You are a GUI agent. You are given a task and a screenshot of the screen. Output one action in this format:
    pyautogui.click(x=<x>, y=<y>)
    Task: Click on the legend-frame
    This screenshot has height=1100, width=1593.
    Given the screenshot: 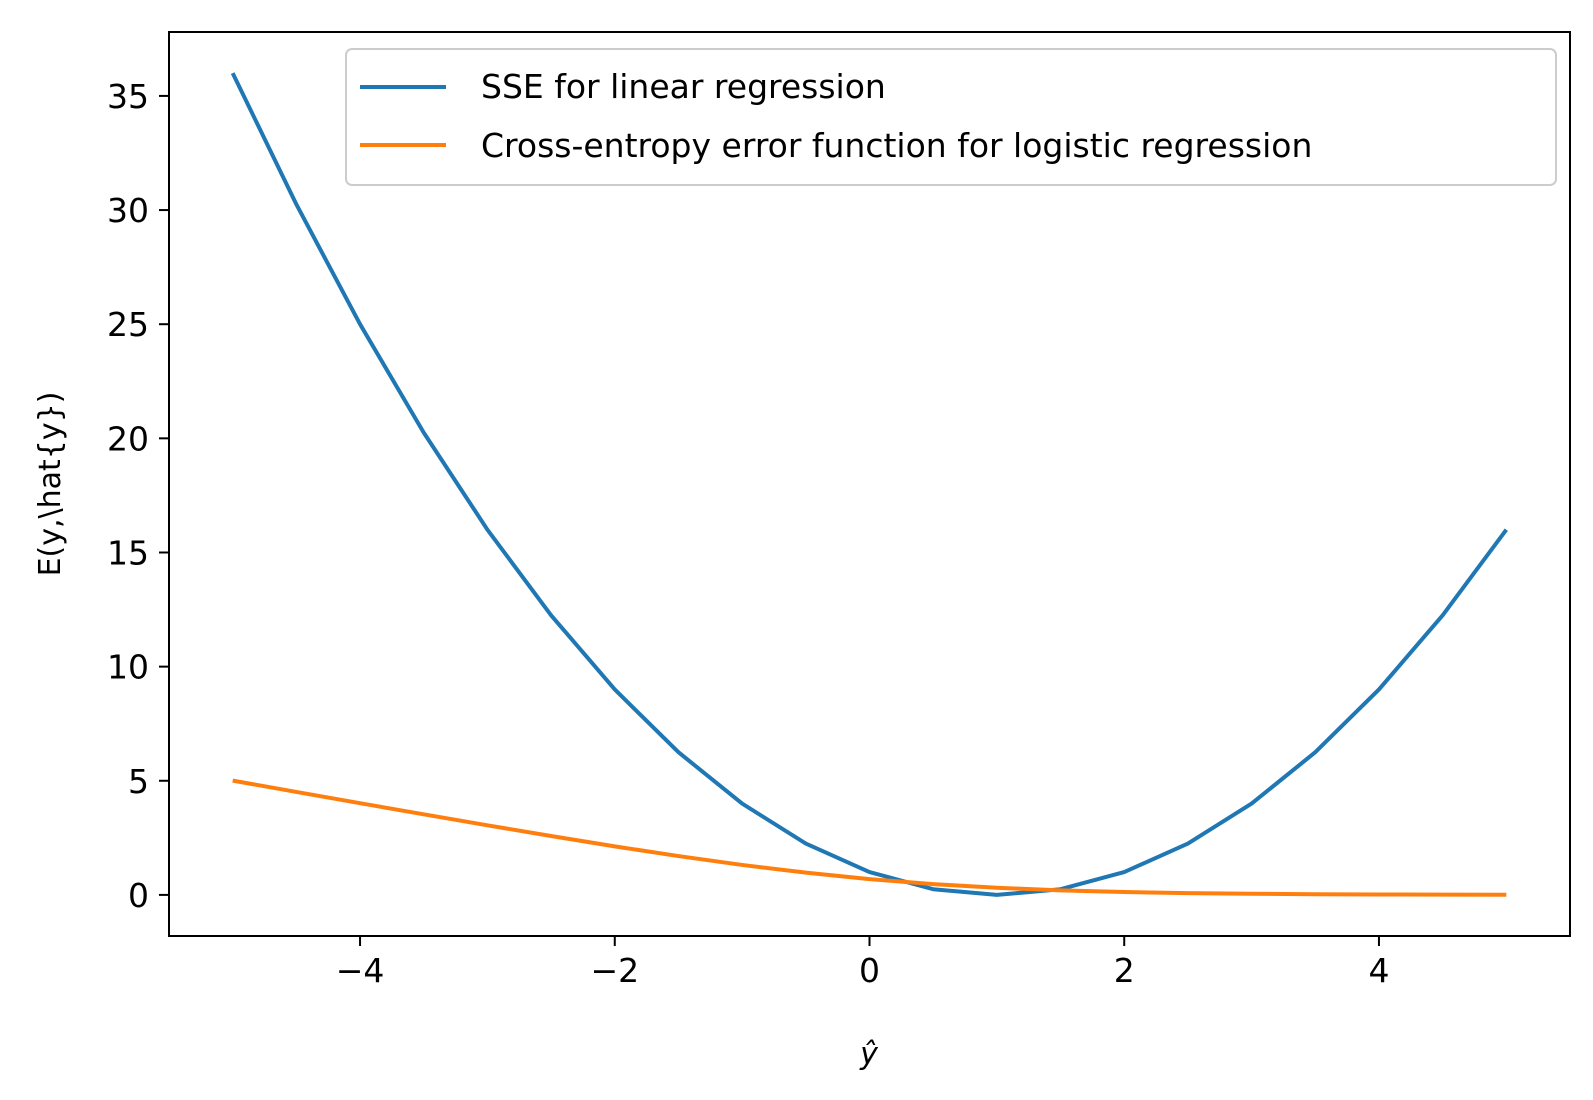 What is the action you would take?
    pyautogui.click(x=951, y=117)
    